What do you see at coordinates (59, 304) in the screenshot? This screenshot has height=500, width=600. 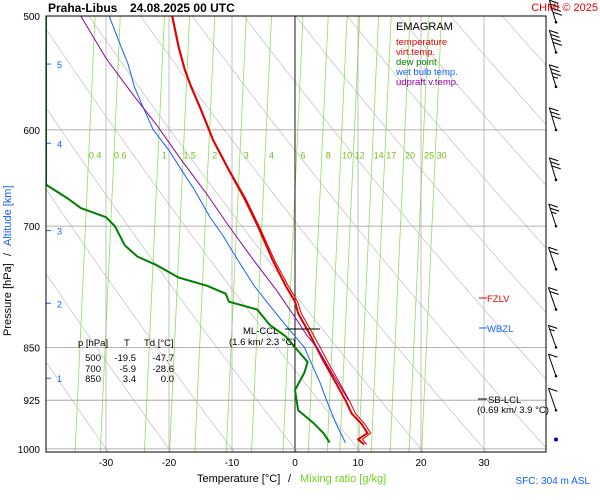 I see `altitude-tick-label: 2` at bounding box center [59, 304].